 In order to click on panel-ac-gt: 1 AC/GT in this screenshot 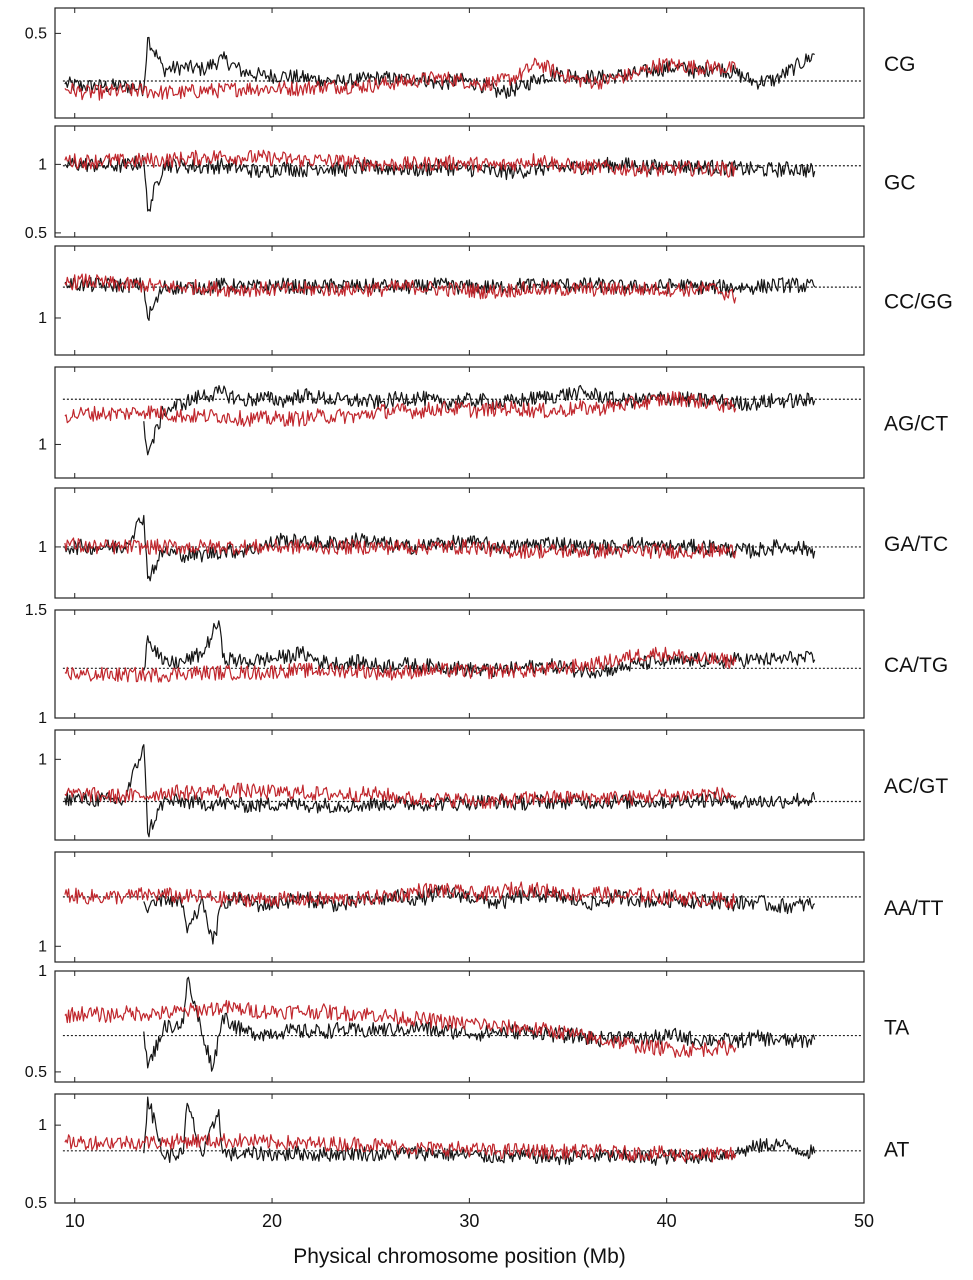, I will do `click(493, 785)`.